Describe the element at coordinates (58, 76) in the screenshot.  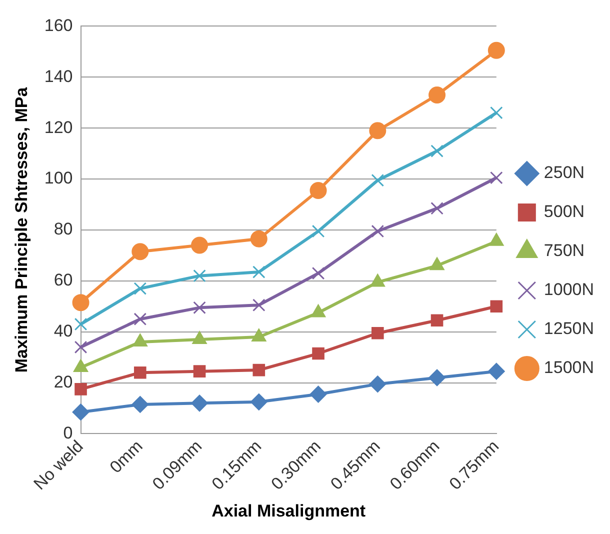
I see `y-tick-label: 140` at that location.